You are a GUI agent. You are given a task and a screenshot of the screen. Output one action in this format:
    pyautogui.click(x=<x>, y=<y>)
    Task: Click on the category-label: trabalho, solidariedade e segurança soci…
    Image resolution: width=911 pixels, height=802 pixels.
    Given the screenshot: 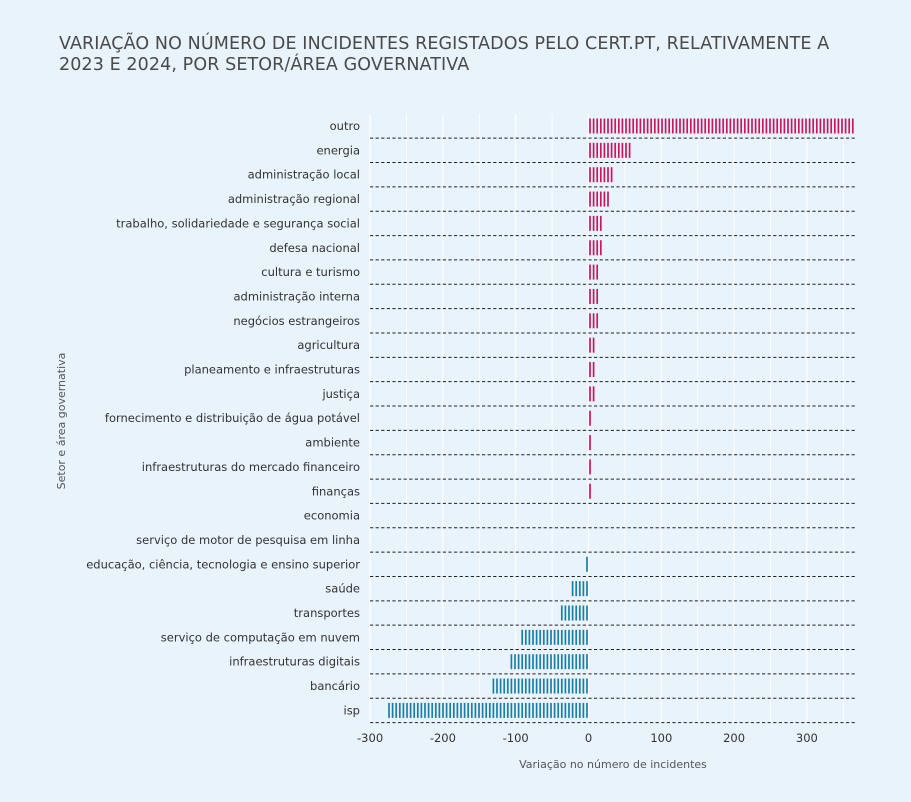 What is the action you would take?
    pyautogui.click(x=238, y=223)
    